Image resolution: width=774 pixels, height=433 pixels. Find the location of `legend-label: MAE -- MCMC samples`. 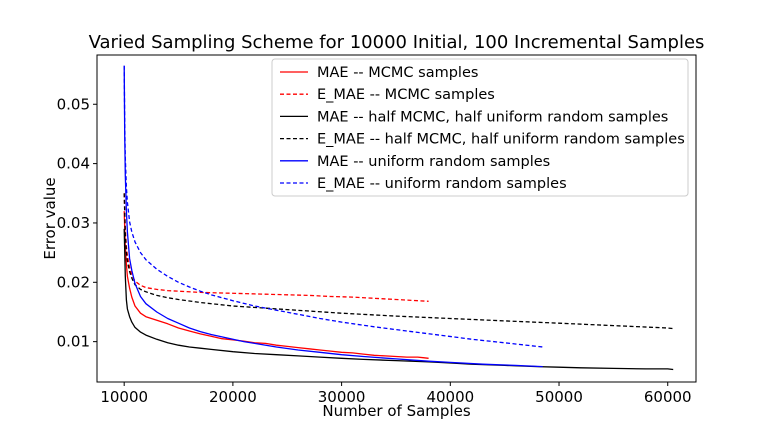

legend-label: MAE -- MCMC samples is located at coordinates (397, 73).